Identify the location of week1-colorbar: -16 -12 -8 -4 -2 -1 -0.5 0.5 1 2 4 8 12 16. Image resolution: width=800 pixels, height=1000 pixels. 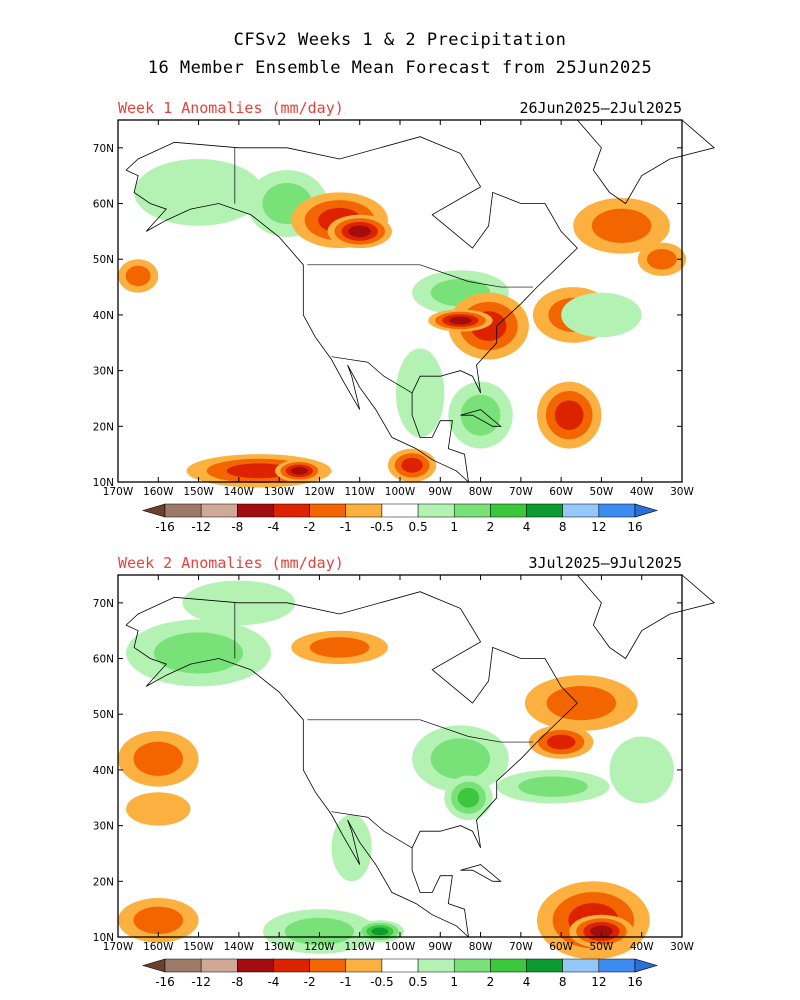
(400, 518).